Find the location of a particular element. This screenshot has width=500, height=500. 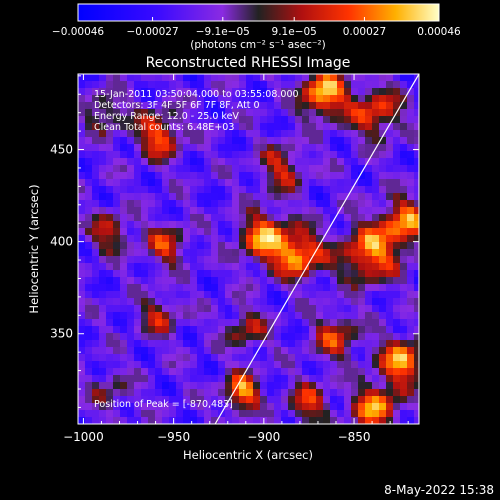

x-tick-label: −850 is located at coordinates (354, 437).